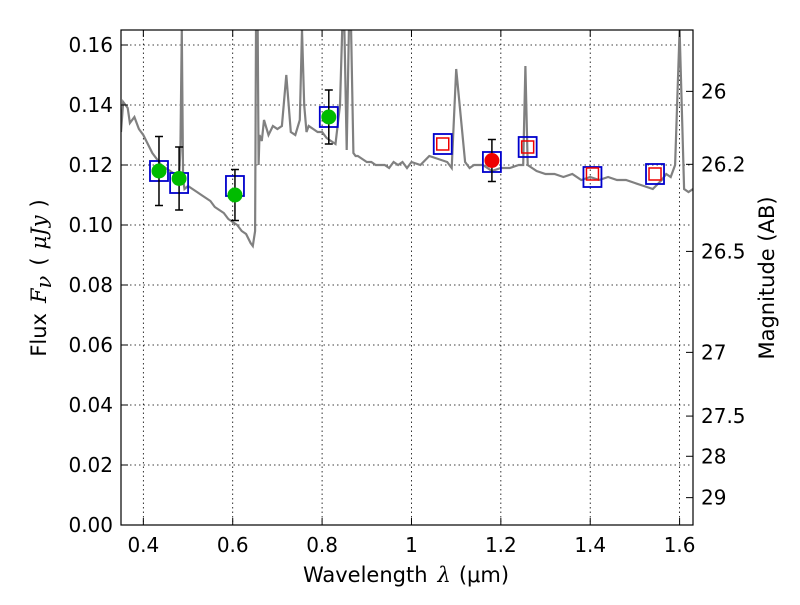 This screenshot has width=800, height=605. Describe the element at coordinates (492, 160) in the screenshot. I see `observed-point-red` at that location.